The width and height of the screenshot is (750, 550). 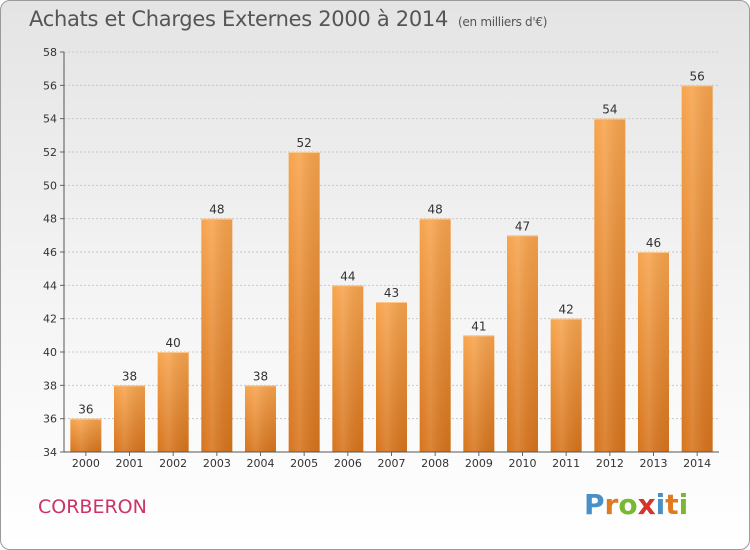 What do you see at coordinates (479, 463) in the screenshot?
I see `x-tick-label-2009: 2009` at bounding box center [479, 463].